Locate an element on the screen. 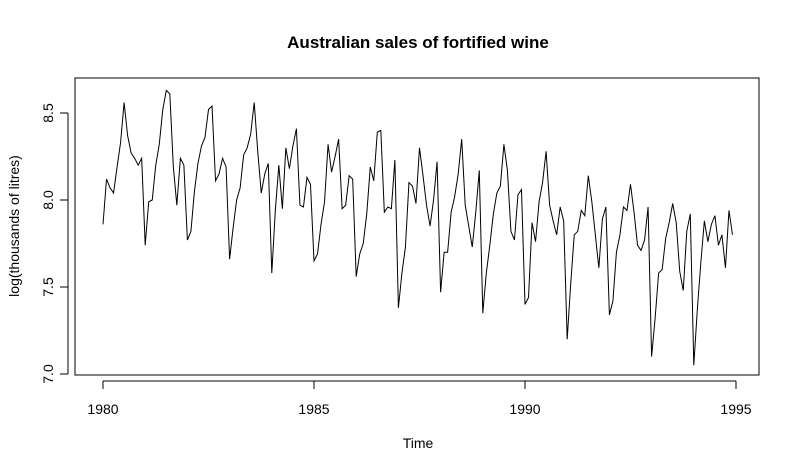 Image resolution: width=800 pixels, height=473 pixels. x-axis: 1980 1985 1990 1995 is located at coordinates (419, 398).